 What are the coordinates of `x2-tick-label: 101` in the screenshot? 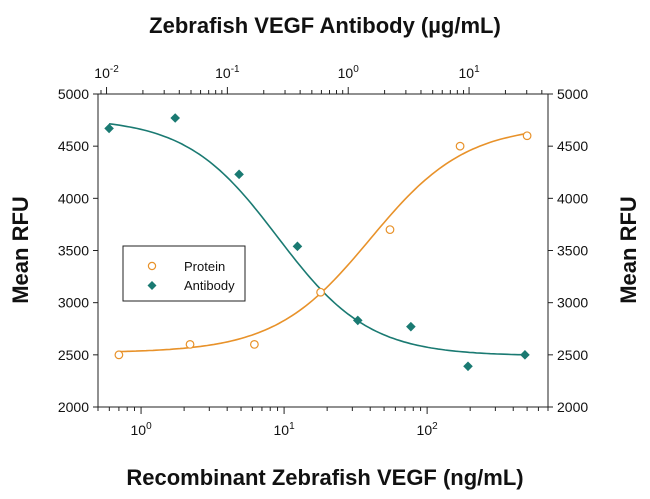 It's located at (469, 72).